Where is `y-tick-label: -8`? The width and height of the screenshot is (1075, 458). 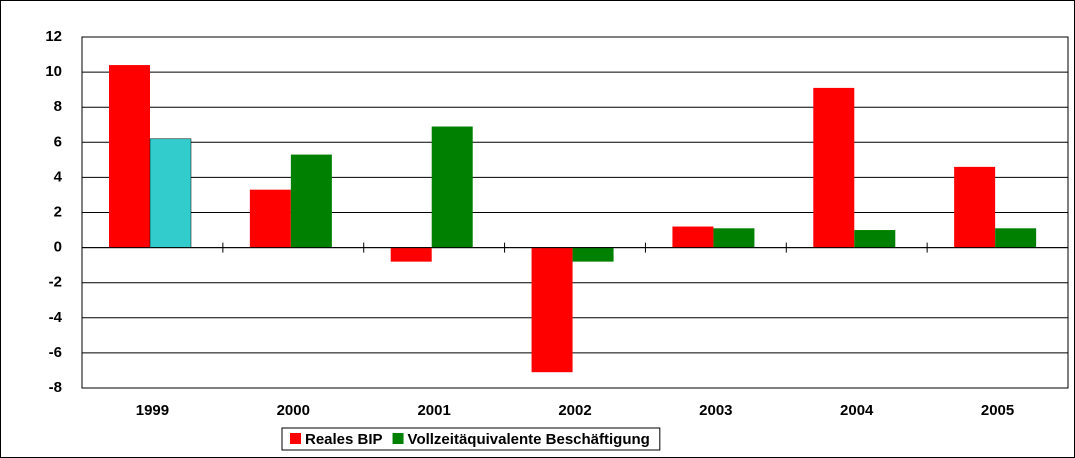
y-tick-label: -8 is located at coordinates (55, 387).